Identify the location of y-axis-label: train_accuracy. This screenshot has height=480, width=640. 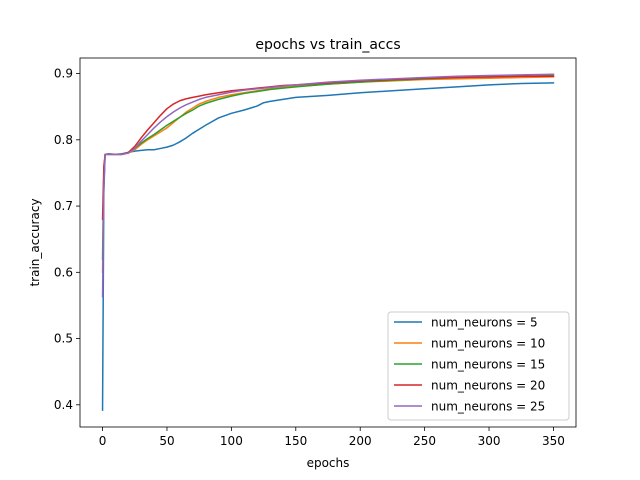
(35, 242).